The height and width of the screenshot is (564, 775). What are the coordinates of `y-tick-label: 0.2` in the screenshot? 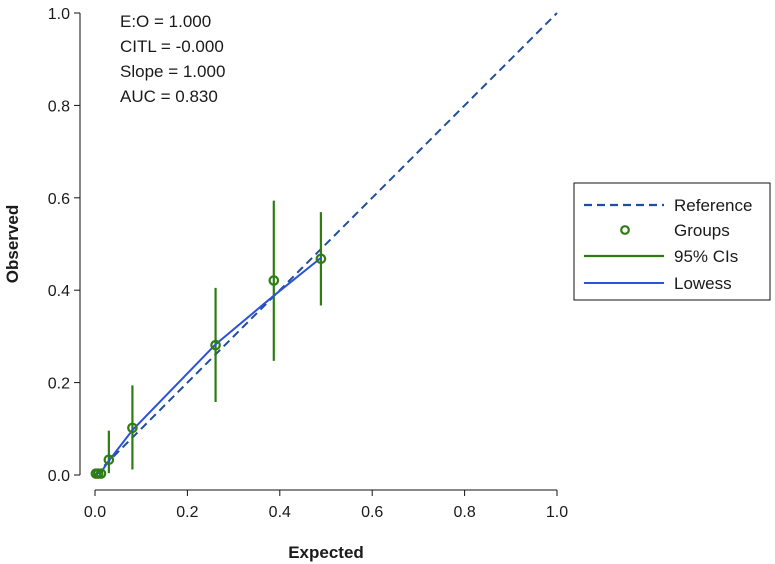 It's located at (59, 384).